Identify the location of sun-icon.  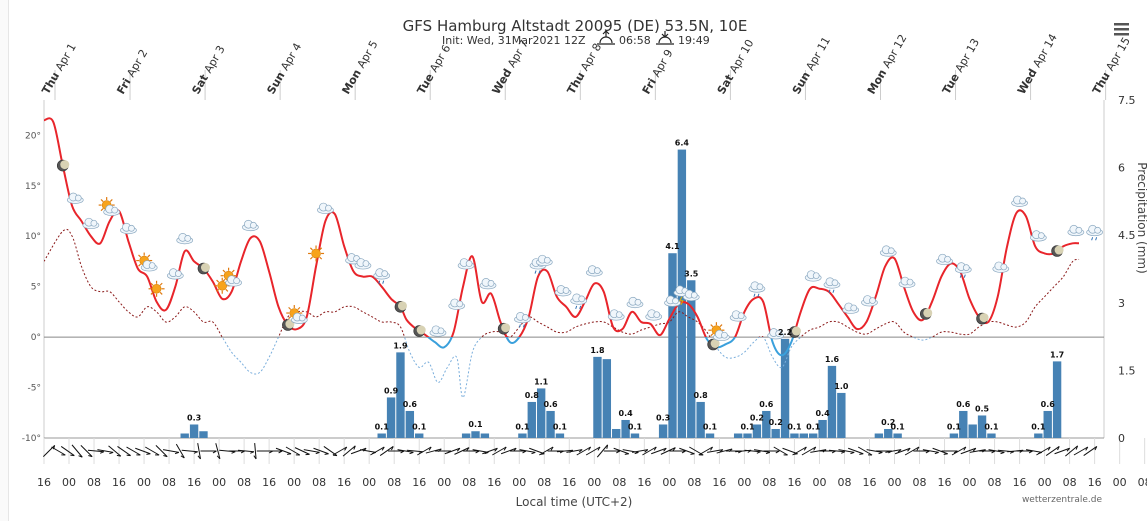
(156, 288).